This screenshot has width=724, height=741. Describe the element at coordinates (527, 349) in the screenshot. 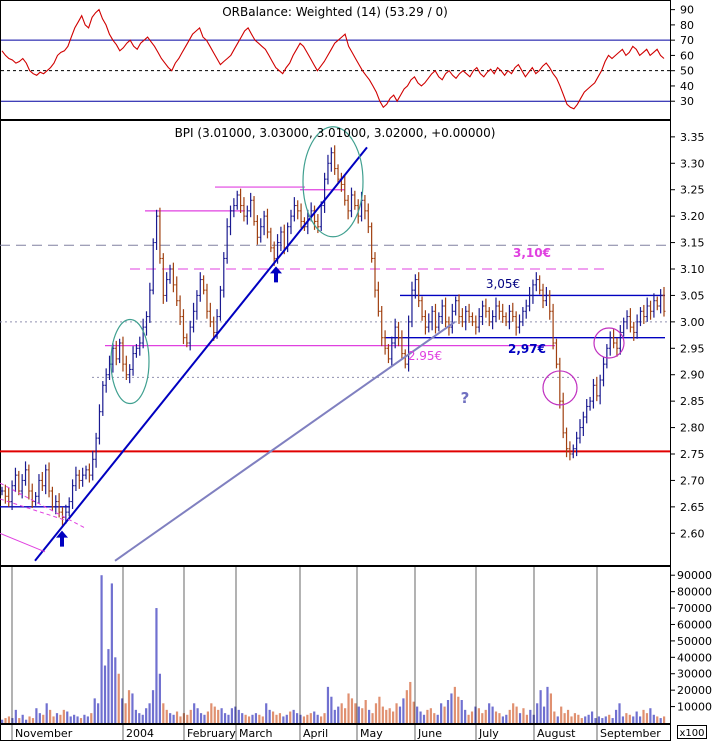

I see `annotation-2-97: 2,97€` at that location.